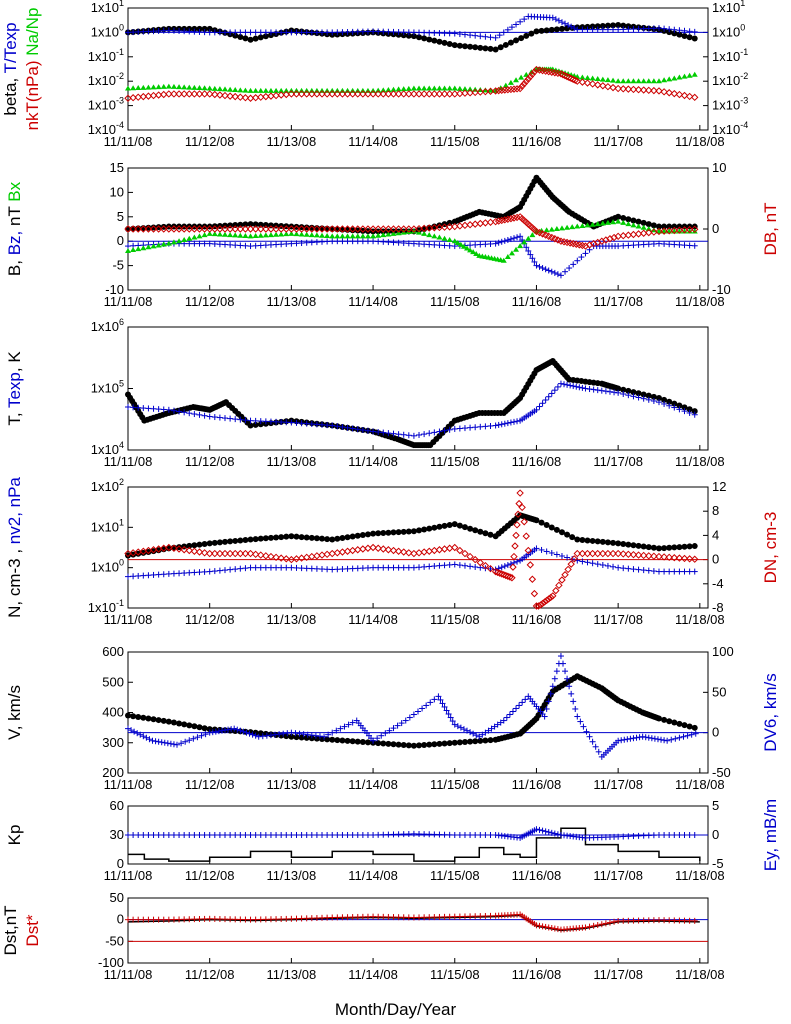 The height and width of the screenshot is (1024, 791). What do you see at coordinates (537, 974) in the screenshot?
I see `panel-7-xtick-label: 11/16/08` at bounding box center [537, 974].